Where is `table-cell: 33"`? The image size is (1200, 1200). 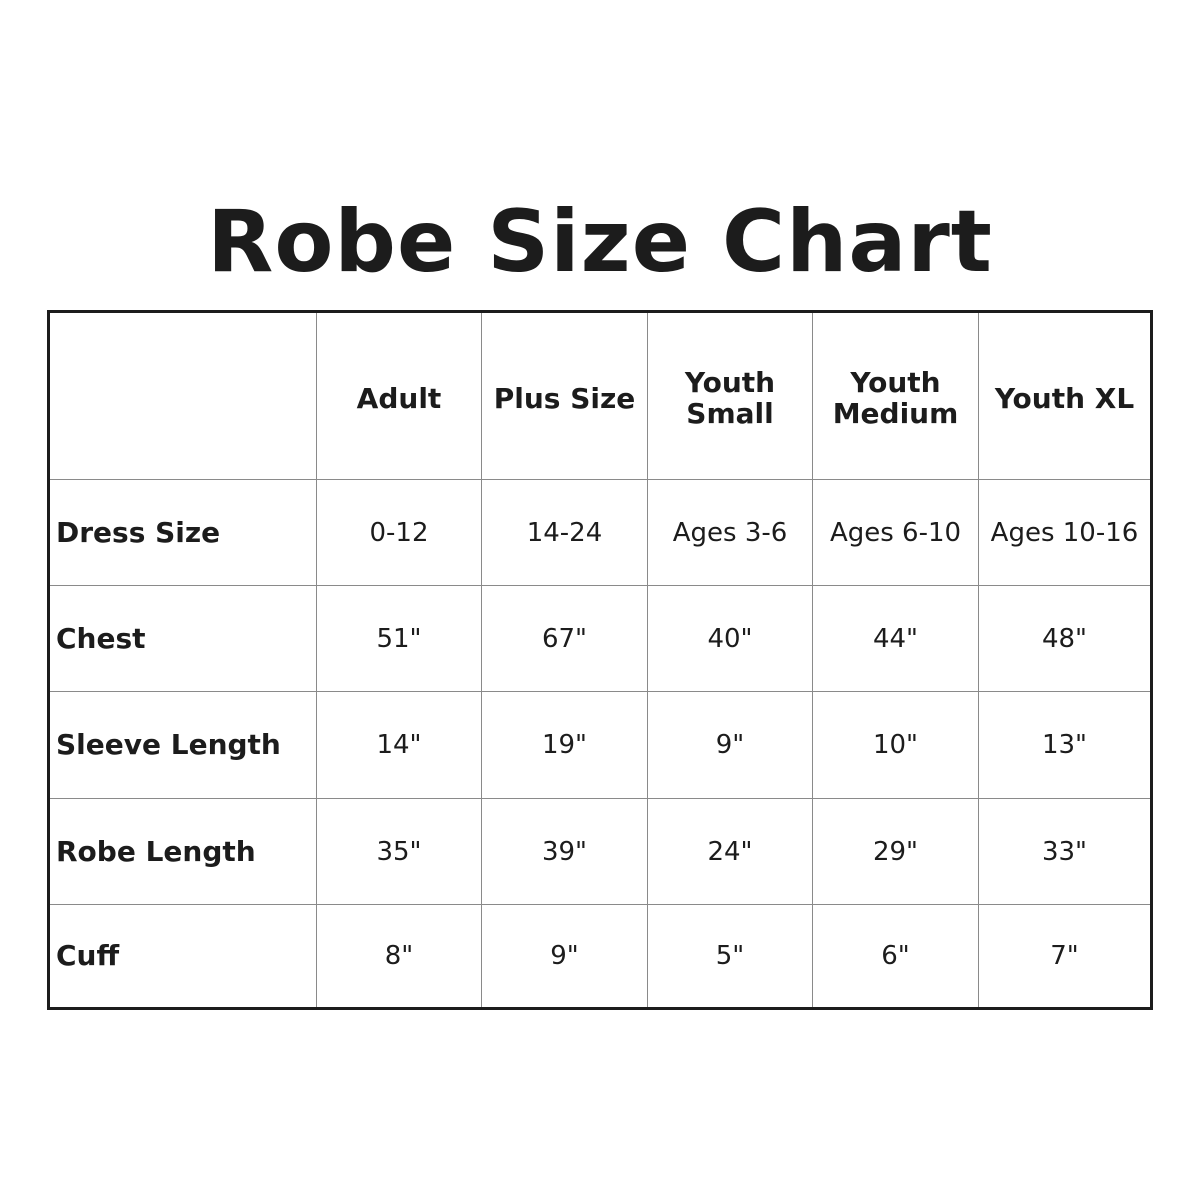
table-cell: 33" is located at coordinates (1064, 852).